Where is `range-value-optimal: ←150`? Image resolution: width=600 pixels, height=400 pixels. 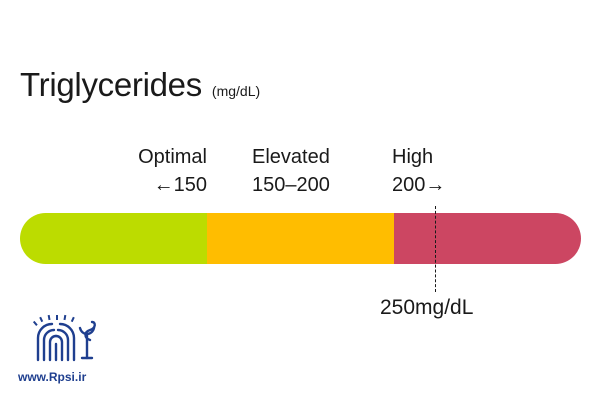
range-value-optimal: ←150 is located at coordinates (180, 185).